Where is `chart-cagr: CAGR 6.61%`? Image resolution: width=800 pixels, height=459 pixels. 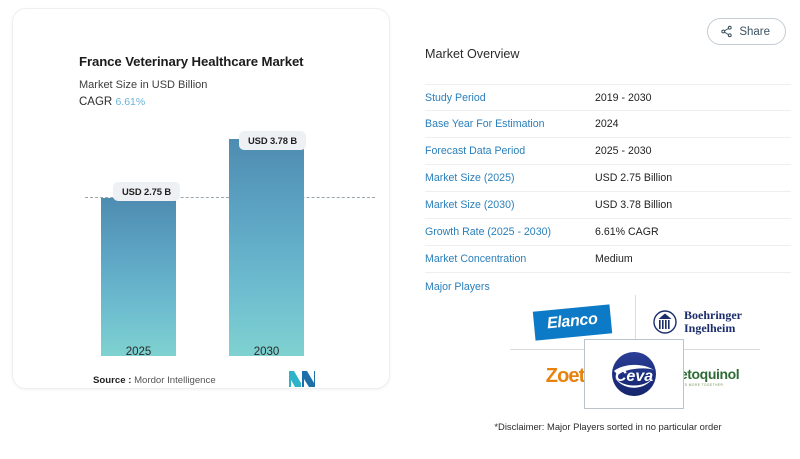
chart-cagr: CAGR 6.61% is located at coordinates (112, 102).